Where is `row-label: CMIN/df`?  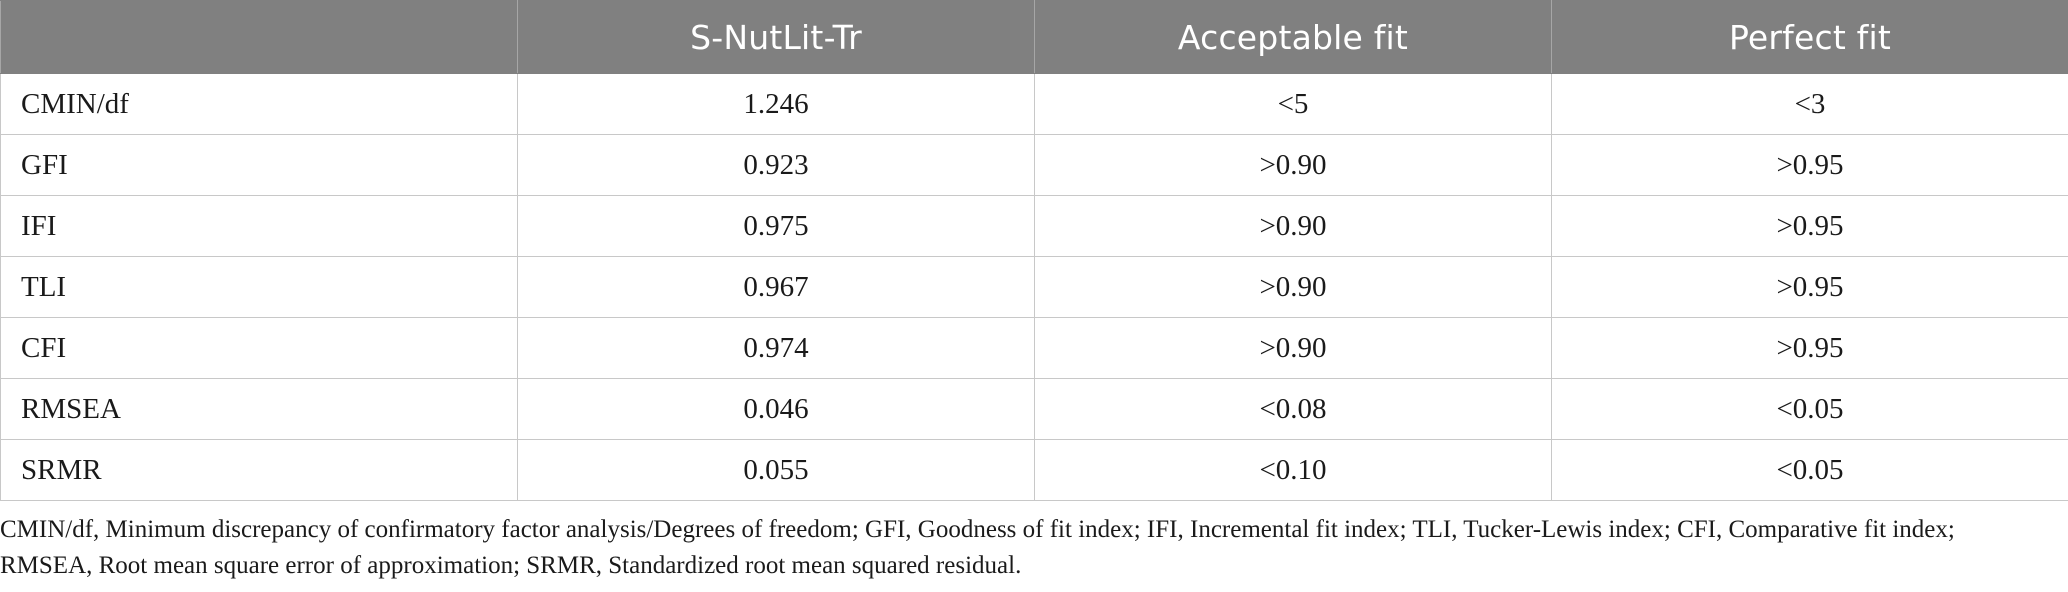
row-label: CMIN/df is located at coordinates (259, 104).